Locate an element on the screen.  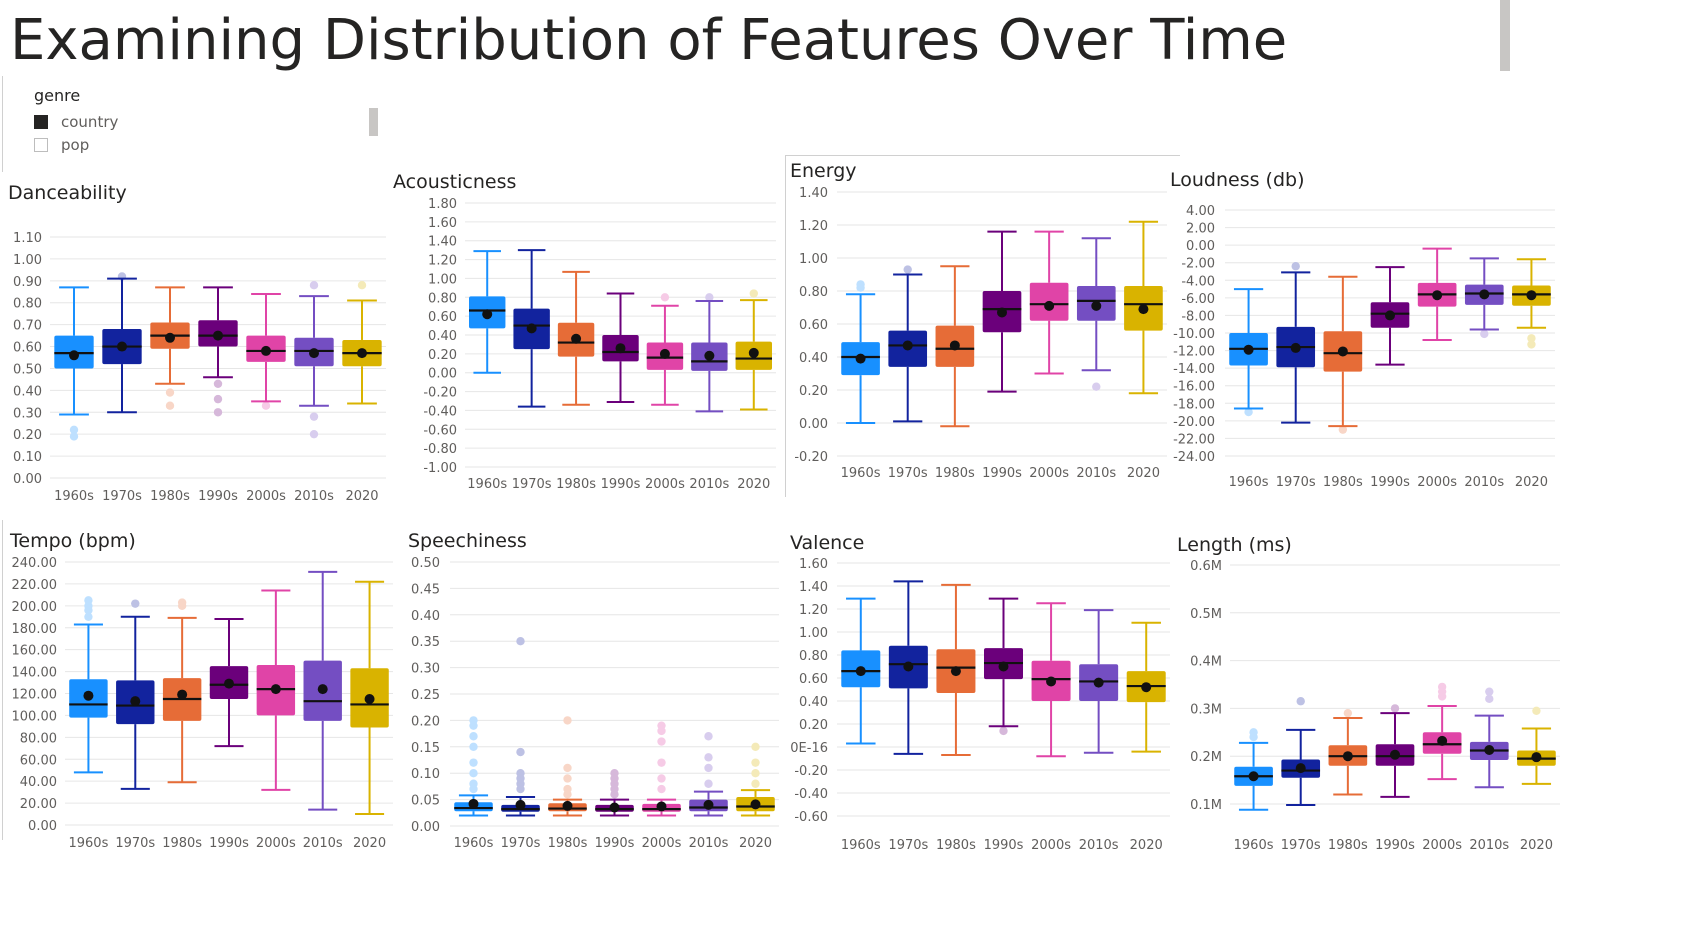
chart-title: Danceability is located at coordinates (67, 193).